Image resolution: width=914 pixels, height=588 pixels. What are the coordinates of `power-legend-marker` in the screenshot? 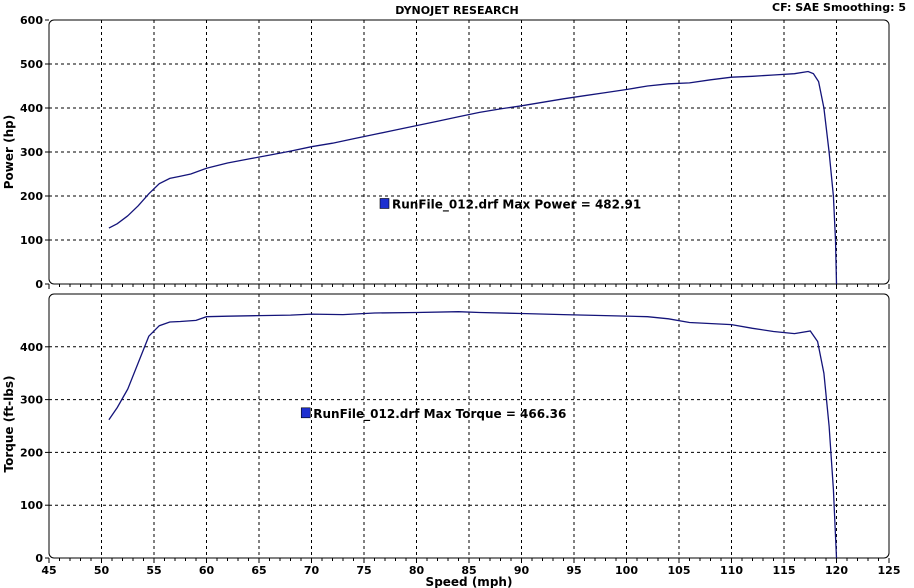 It's located at (384, 203).